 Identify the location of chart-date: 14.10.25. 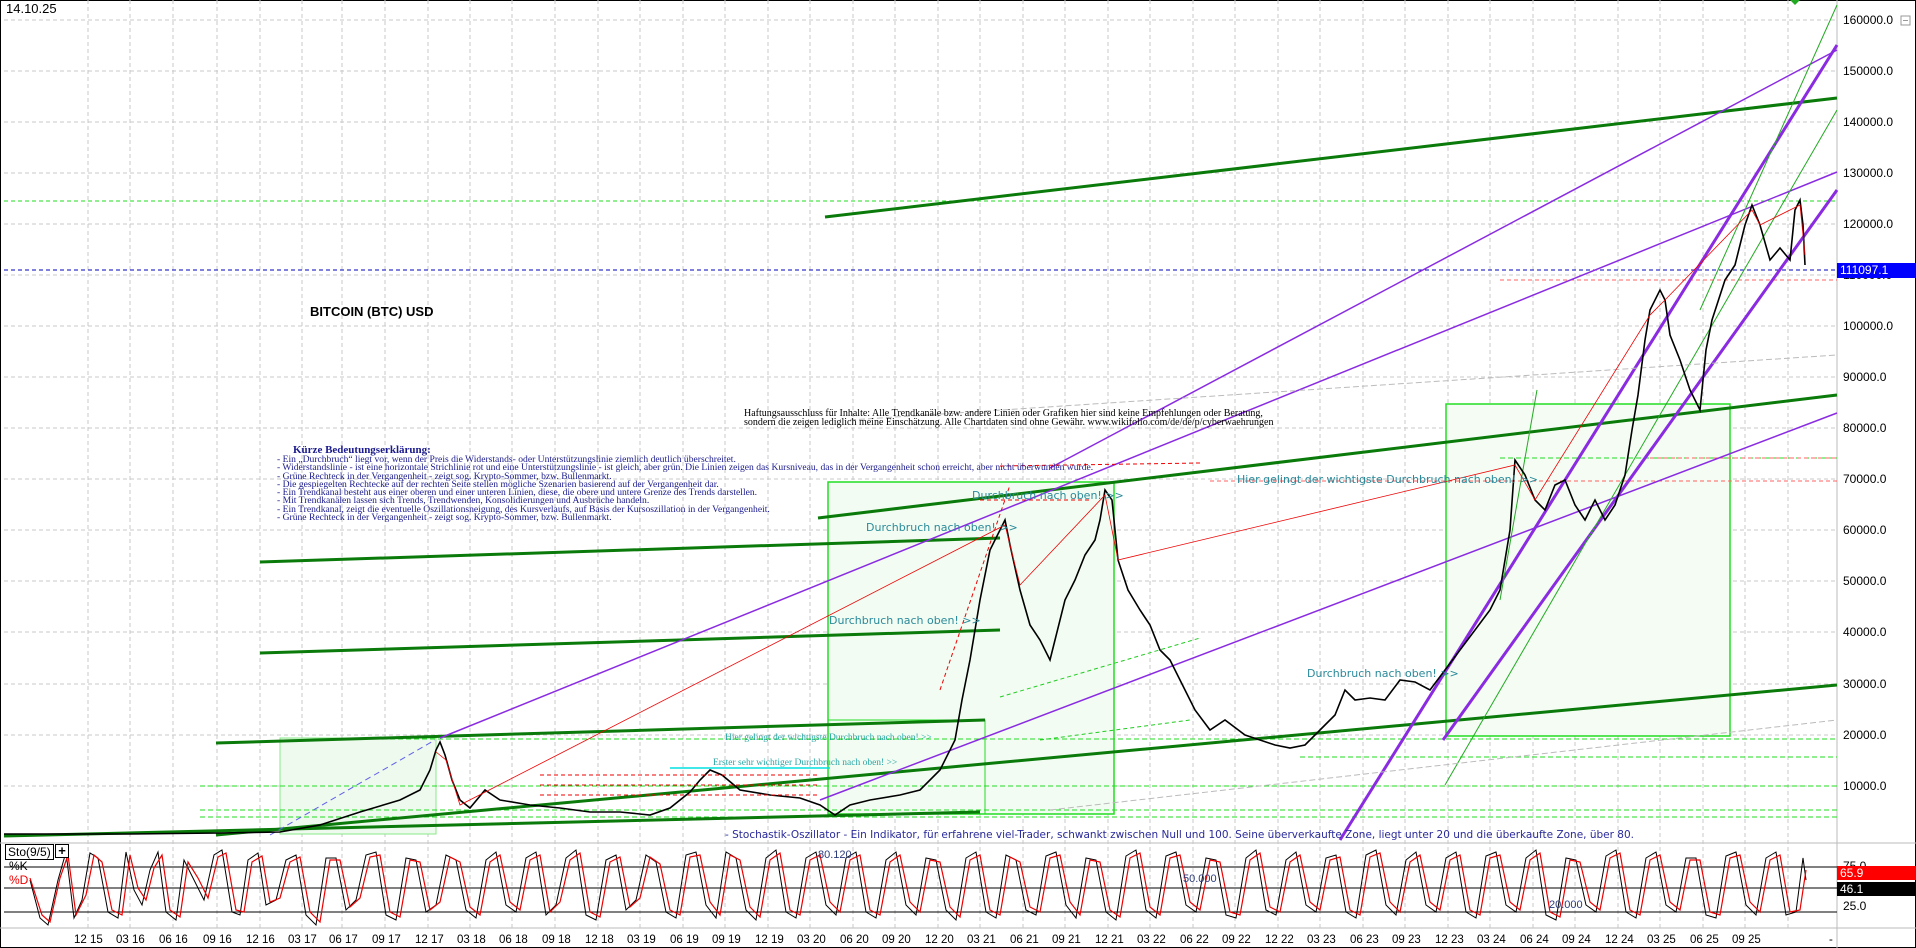
(31, 8).